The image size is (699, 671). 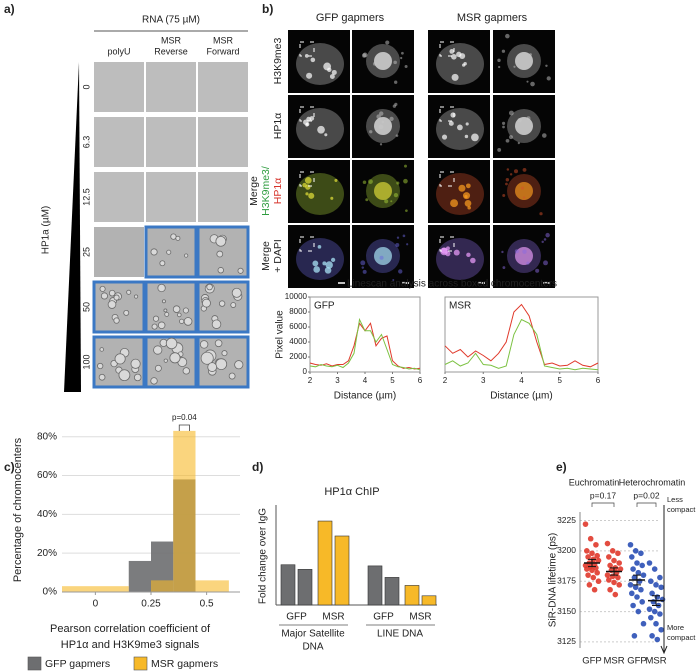 I want to click on row-label: 25, so click(x=86, y=252).